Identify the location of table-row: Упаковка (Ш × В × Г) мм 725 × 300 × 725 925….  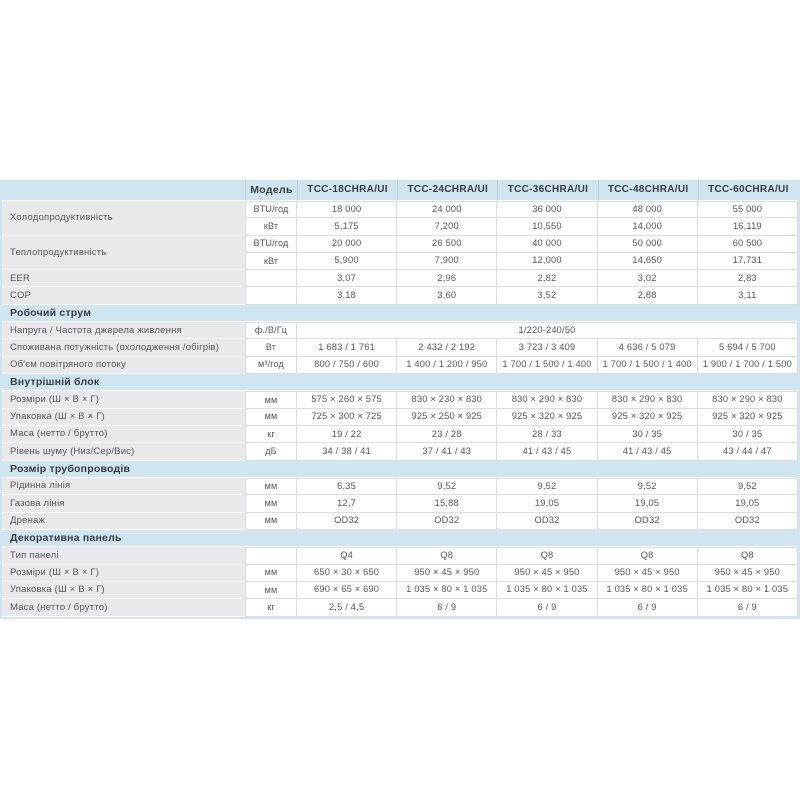
(400, 417).